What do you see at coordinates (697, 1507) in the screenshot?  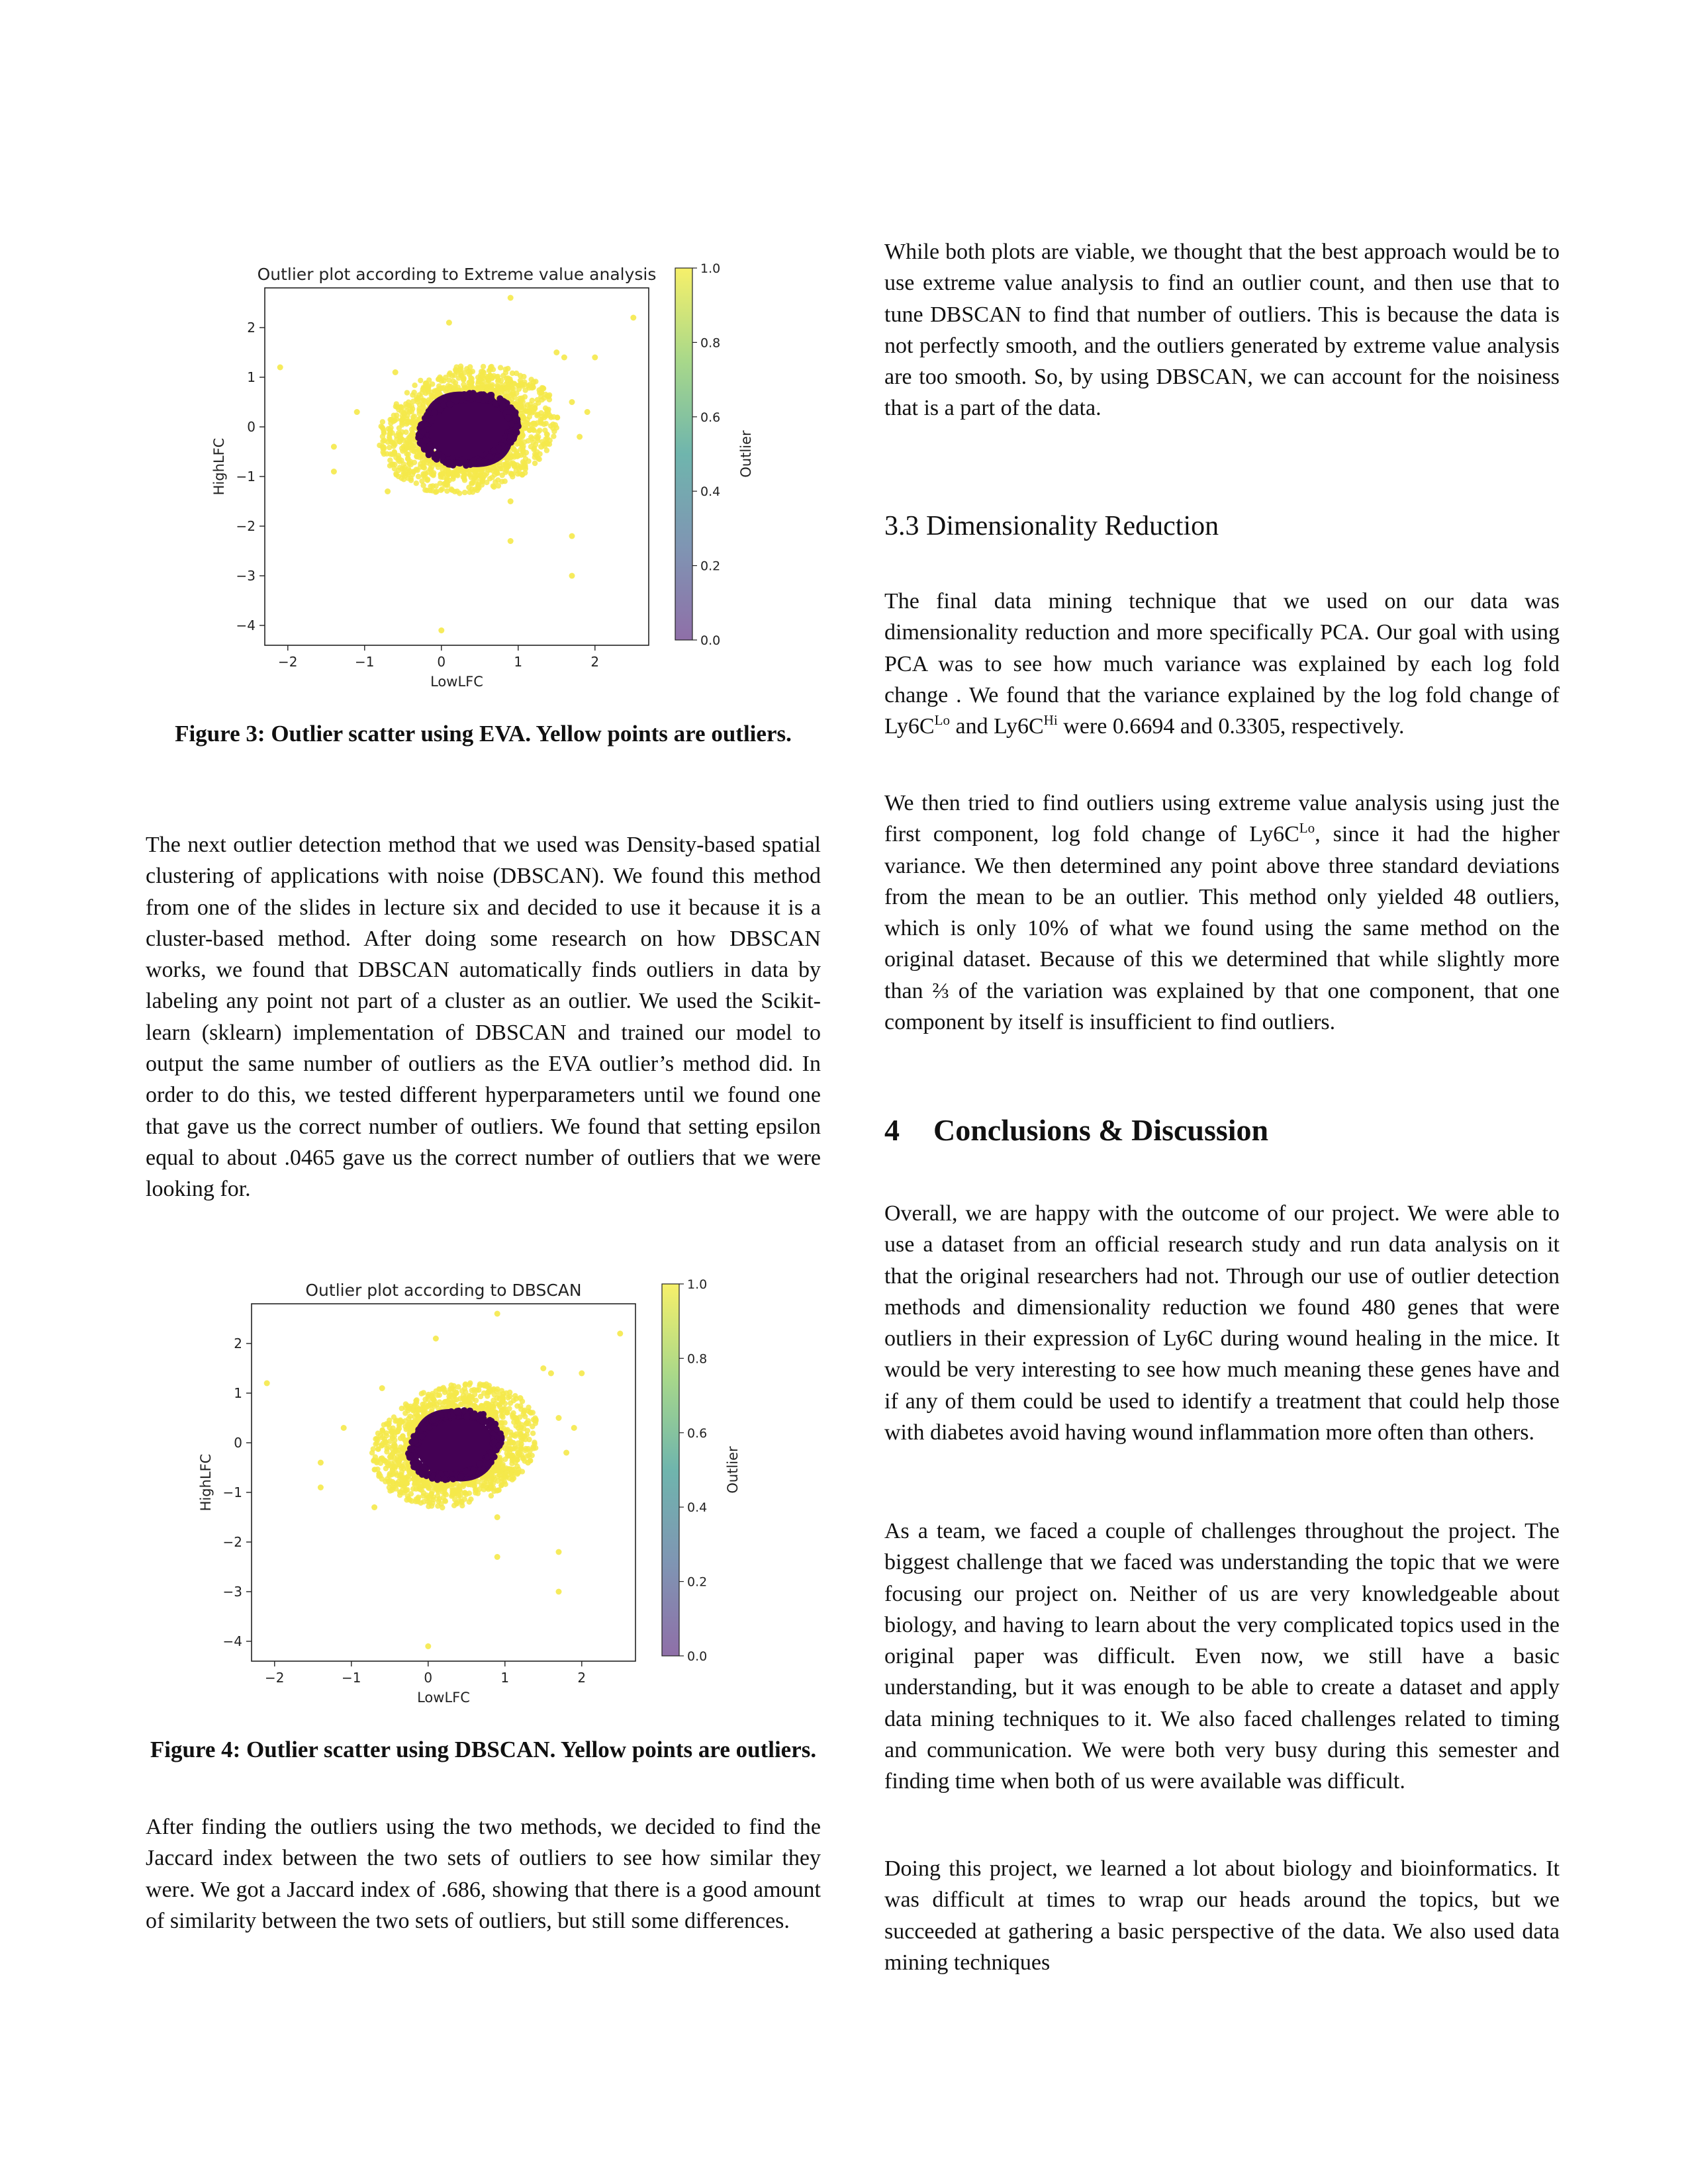 I see `colorbar-tick-label: 0.4` at bounding box center [697, 1507].